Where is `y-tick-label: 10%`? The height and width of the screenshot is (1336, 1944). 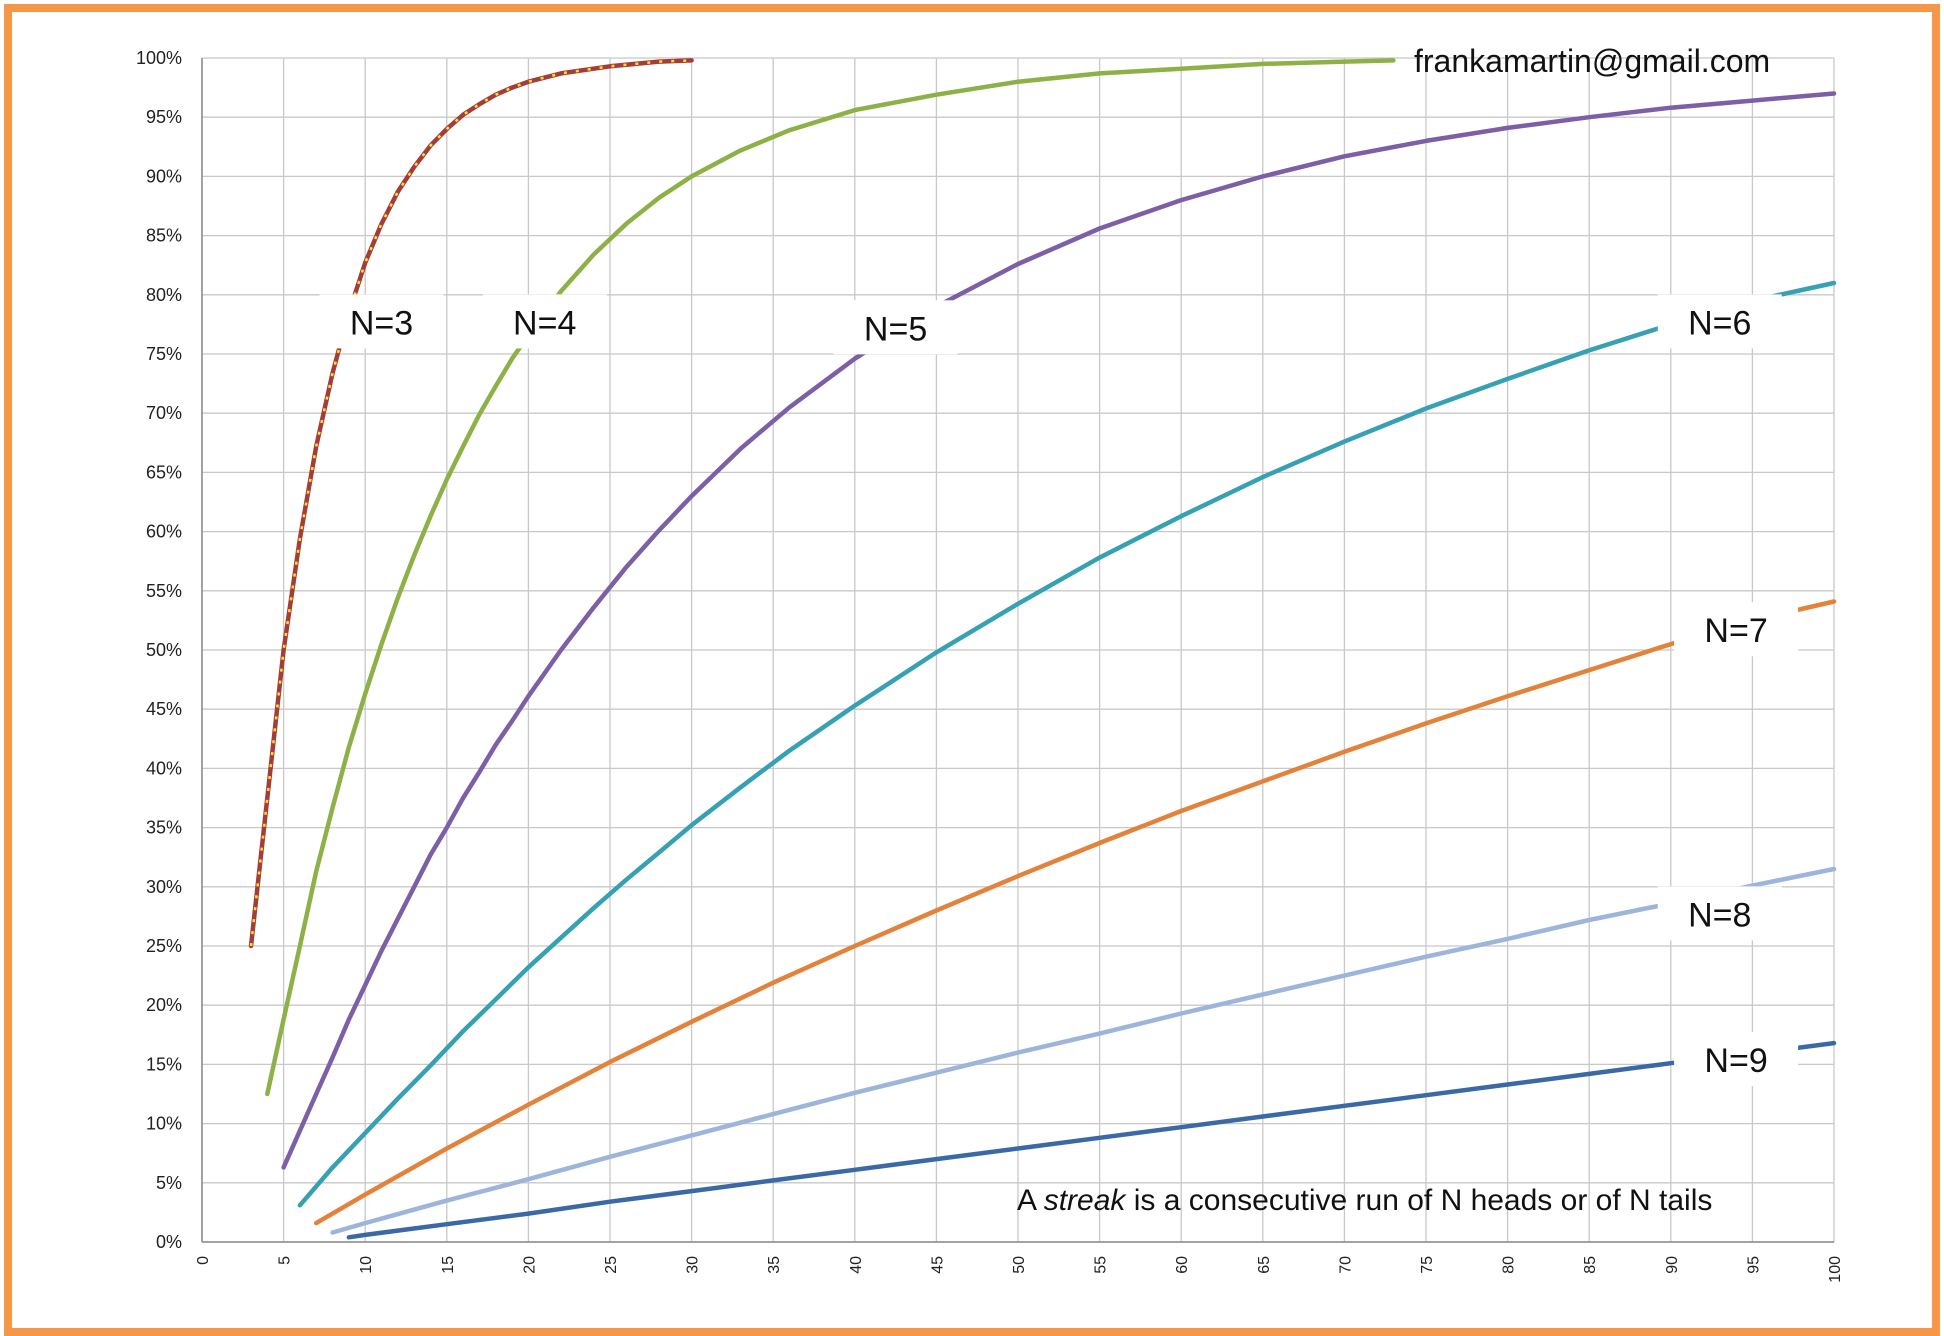 y-tick-label: 10% is located at coordinates (164, 1124).